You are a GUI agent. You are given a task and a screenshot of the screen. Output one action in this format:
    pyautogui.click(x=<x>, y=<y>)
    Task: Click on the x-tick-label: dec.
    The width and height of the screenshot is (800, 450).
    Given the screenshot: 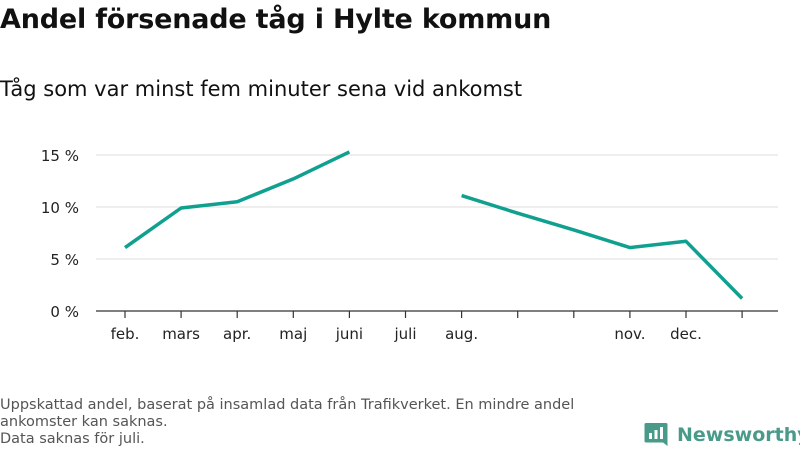 What is the action you would take?
    pyautogui.click(x=686, y=334)
    